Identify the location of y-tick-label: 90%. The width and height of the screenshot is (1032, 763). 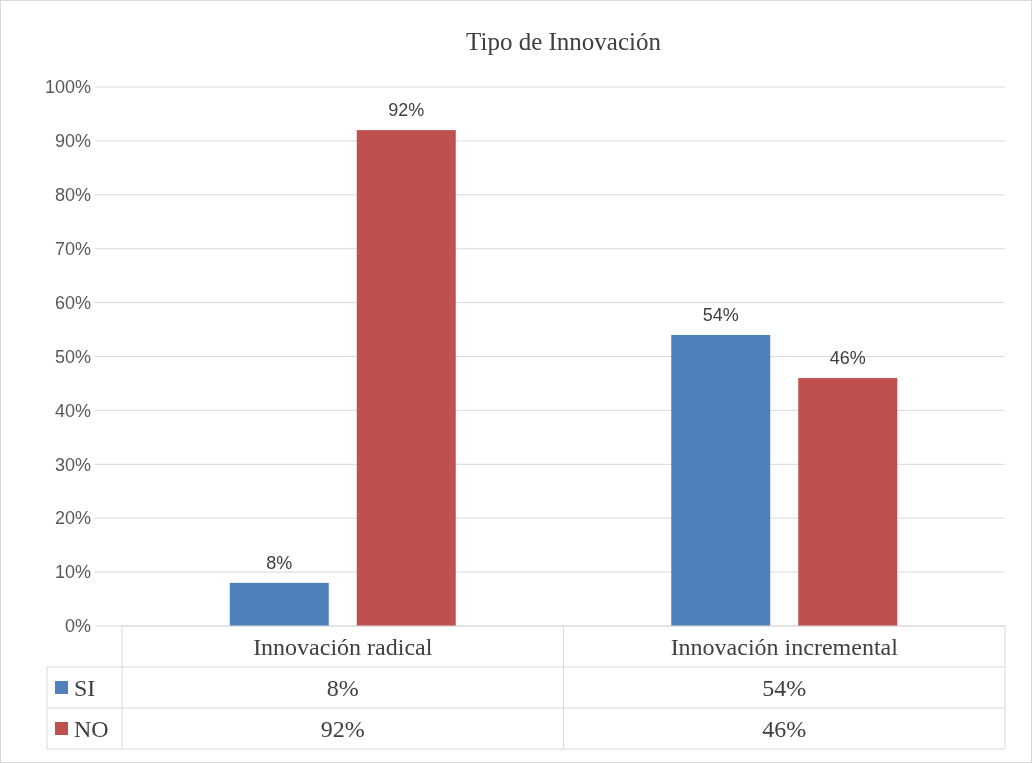
(72, 141).